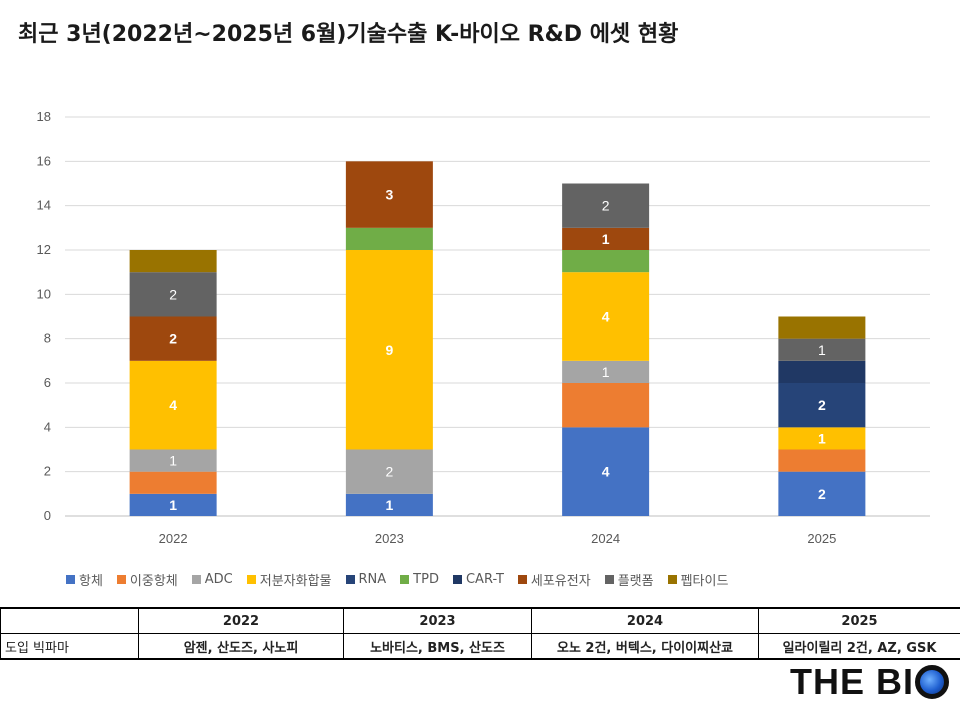 This screenshot has width=960, height=705. Describe the element at coordinates (44, 249) in the screenshot. I see `y-tick-label: 12` at that location.